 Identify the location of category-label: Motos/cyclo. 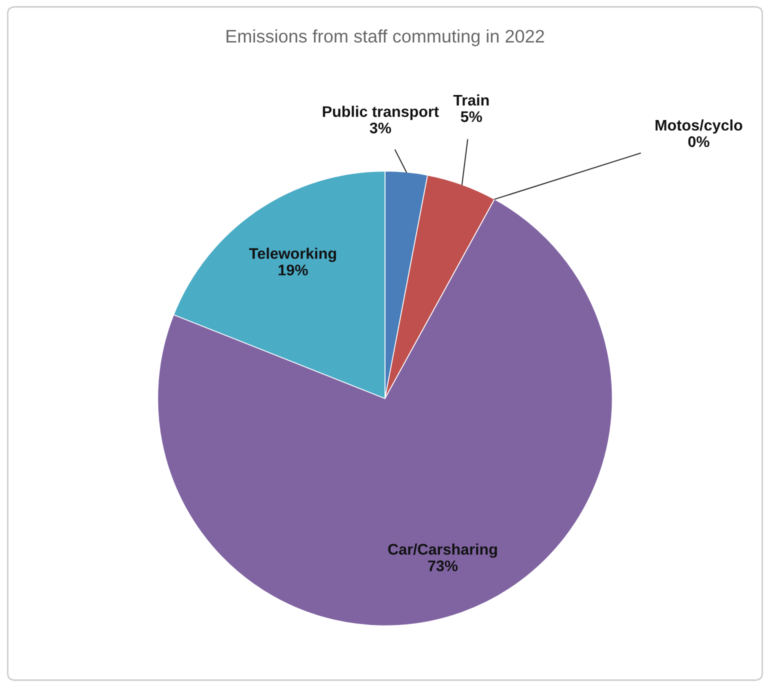
(699, 126).